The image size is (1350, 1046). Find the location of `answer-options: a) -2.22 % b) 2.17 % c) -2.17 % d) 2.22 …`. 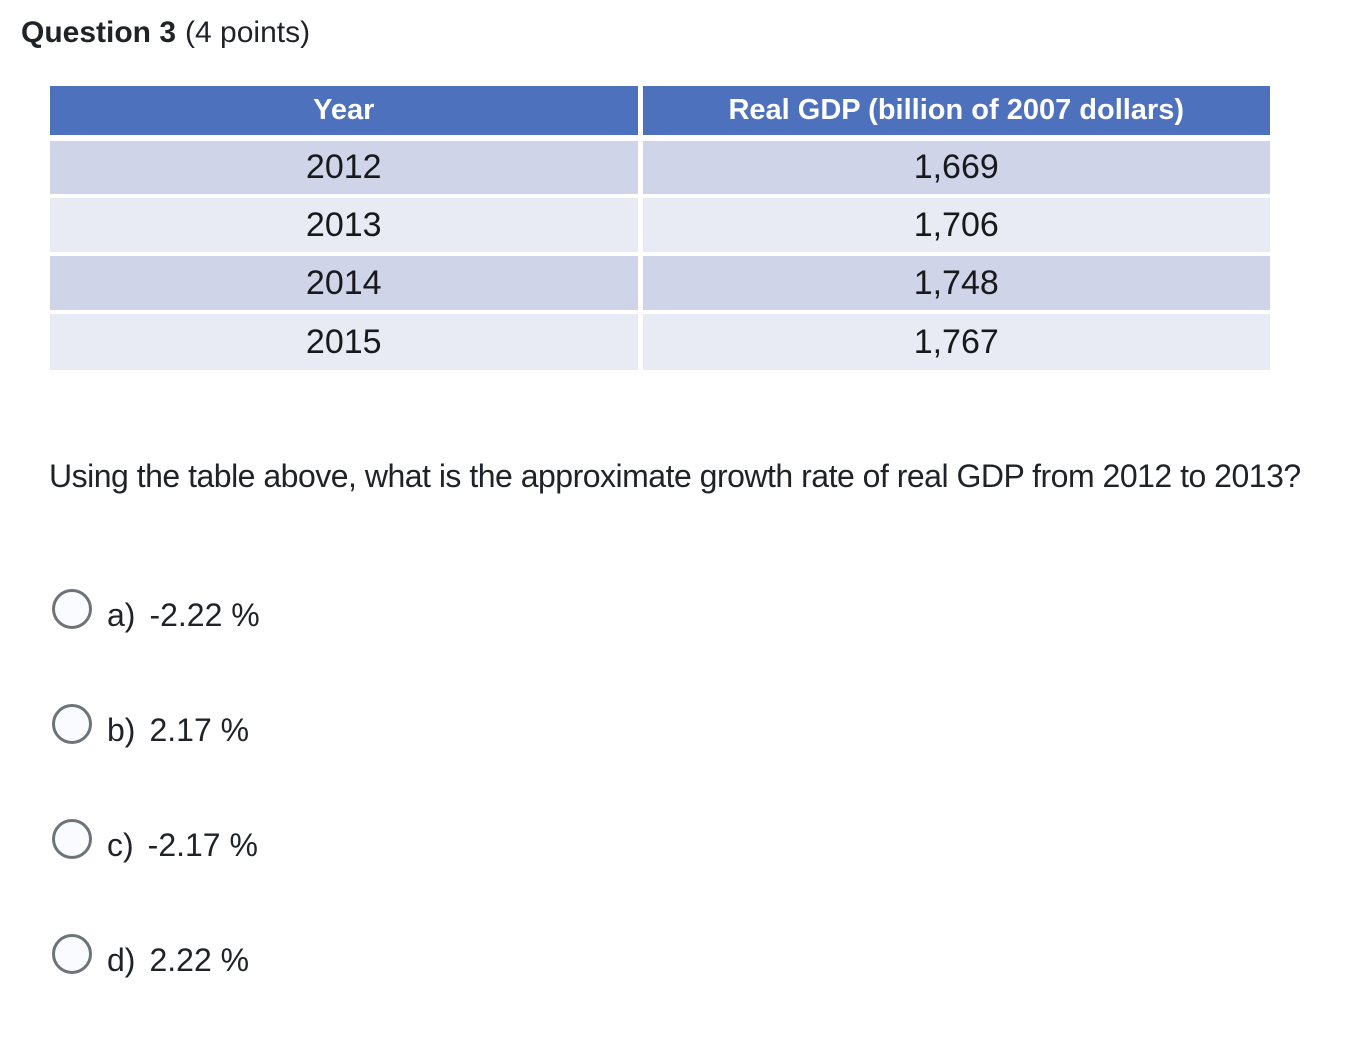

answer-options: a) -2.22 % b) 2.17 % c) -2.17 % d) 2.22 … is located at coordinates (156, 817).